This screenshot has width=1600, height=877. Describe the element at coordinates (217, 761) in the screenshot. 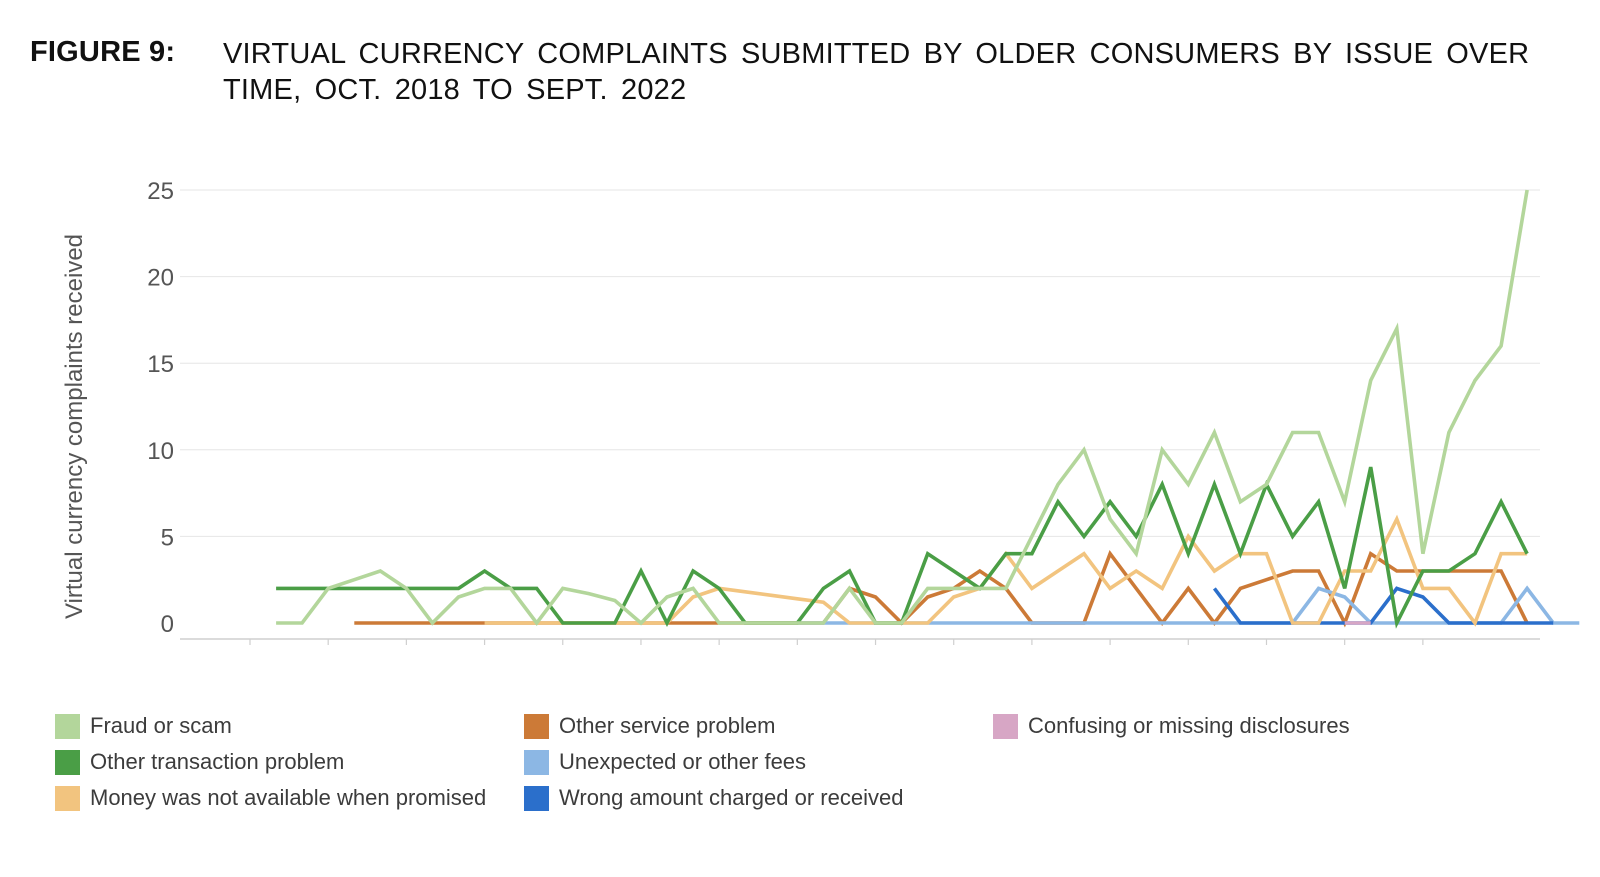

I see `legend-label: Other transaction problem` at that location.